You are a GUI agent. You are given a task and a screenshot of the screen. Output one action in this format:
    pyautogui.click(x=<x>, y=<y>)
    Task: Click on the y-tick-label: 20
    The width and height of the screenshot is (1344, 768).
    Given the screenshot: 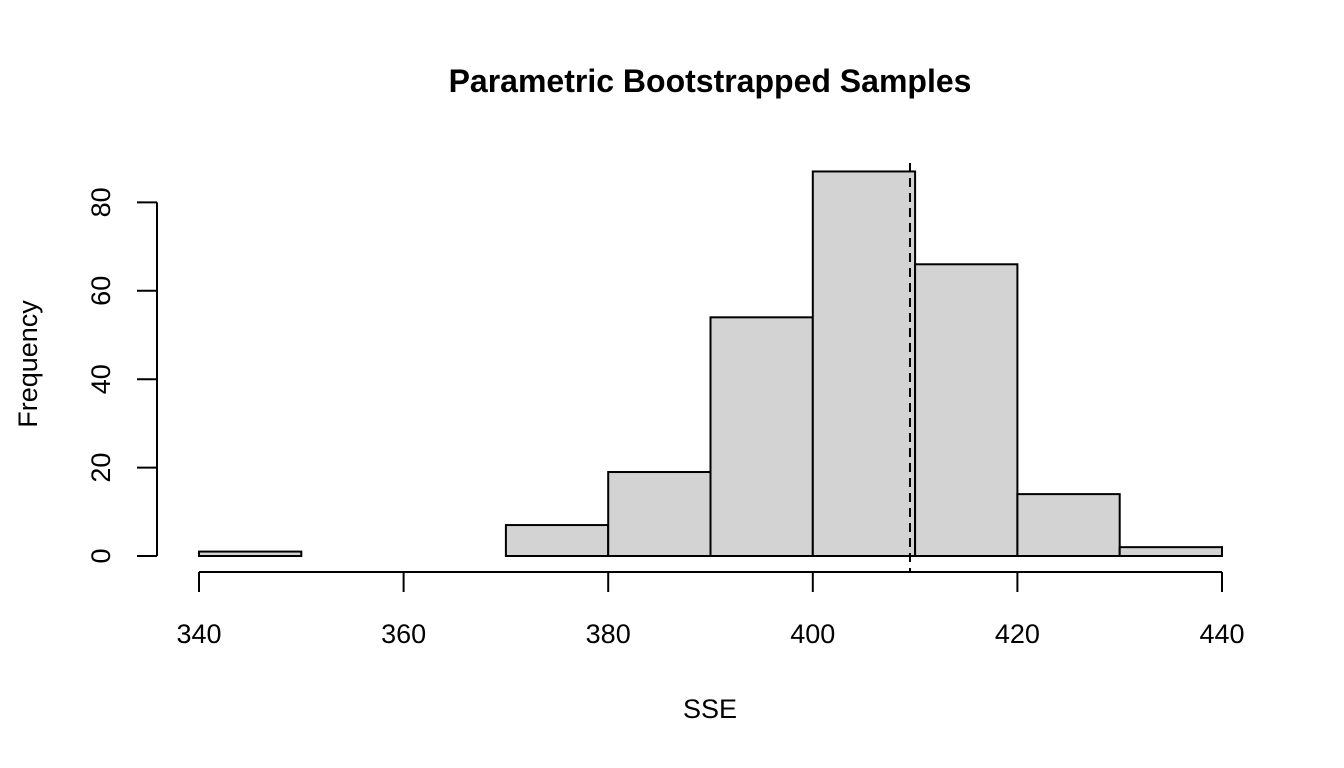 What is the action you would take?
    pyautogui.click(x=101, y=468)
    